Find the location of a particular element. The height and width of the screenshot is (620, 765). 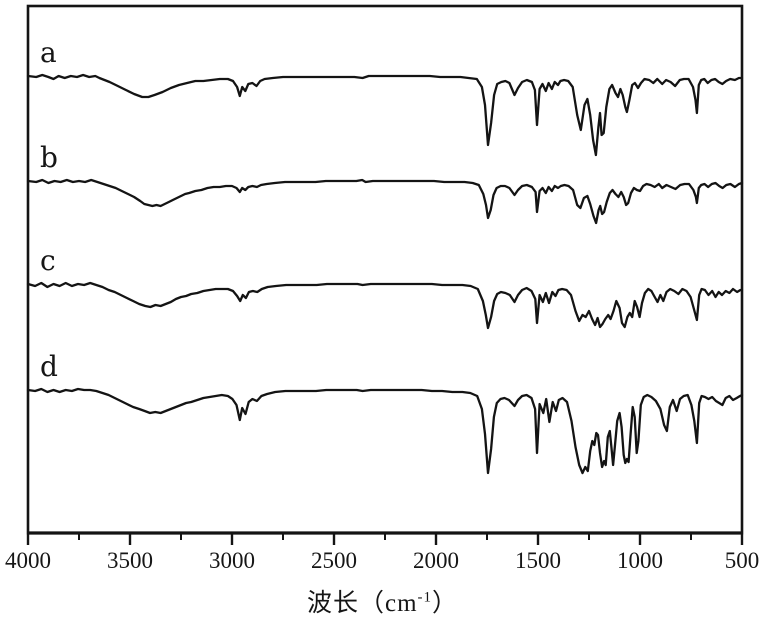

x-axis-title: 波长（cm-1） is located at coordinates (382, 601).